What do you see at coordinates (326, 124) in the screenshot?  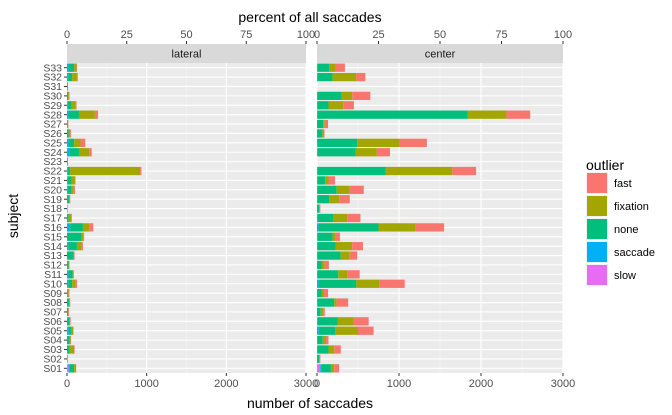 I see `bar-S27-fast` at bounding box center [326, 124].